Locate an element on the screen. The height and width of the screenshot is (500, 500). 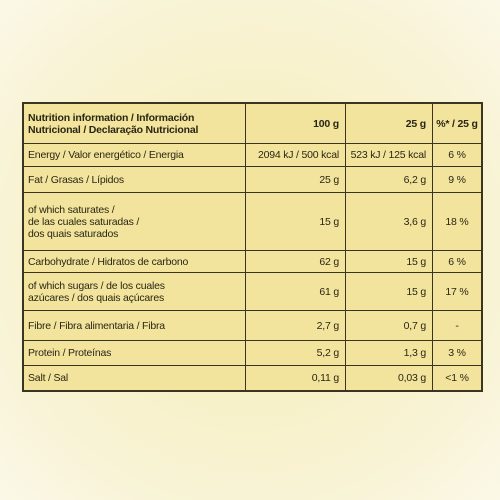
cell-text: 100 g is located at coordinates (326, 123).